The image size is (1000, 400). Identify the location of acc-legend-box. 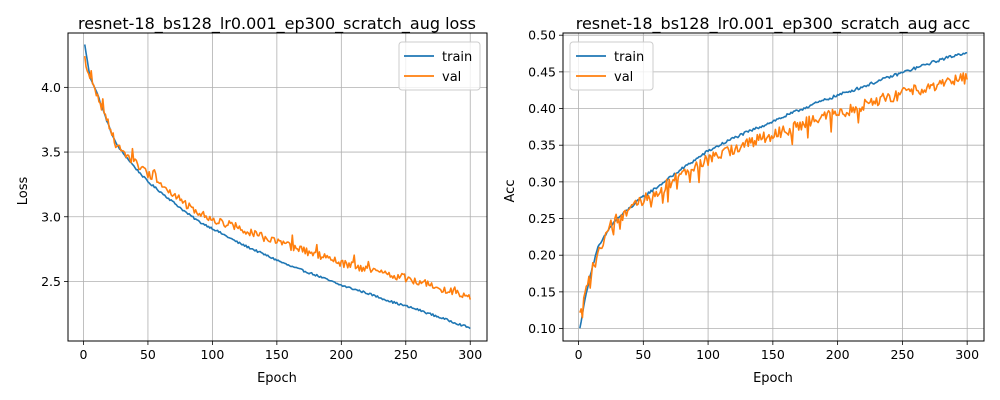
(611, 66).